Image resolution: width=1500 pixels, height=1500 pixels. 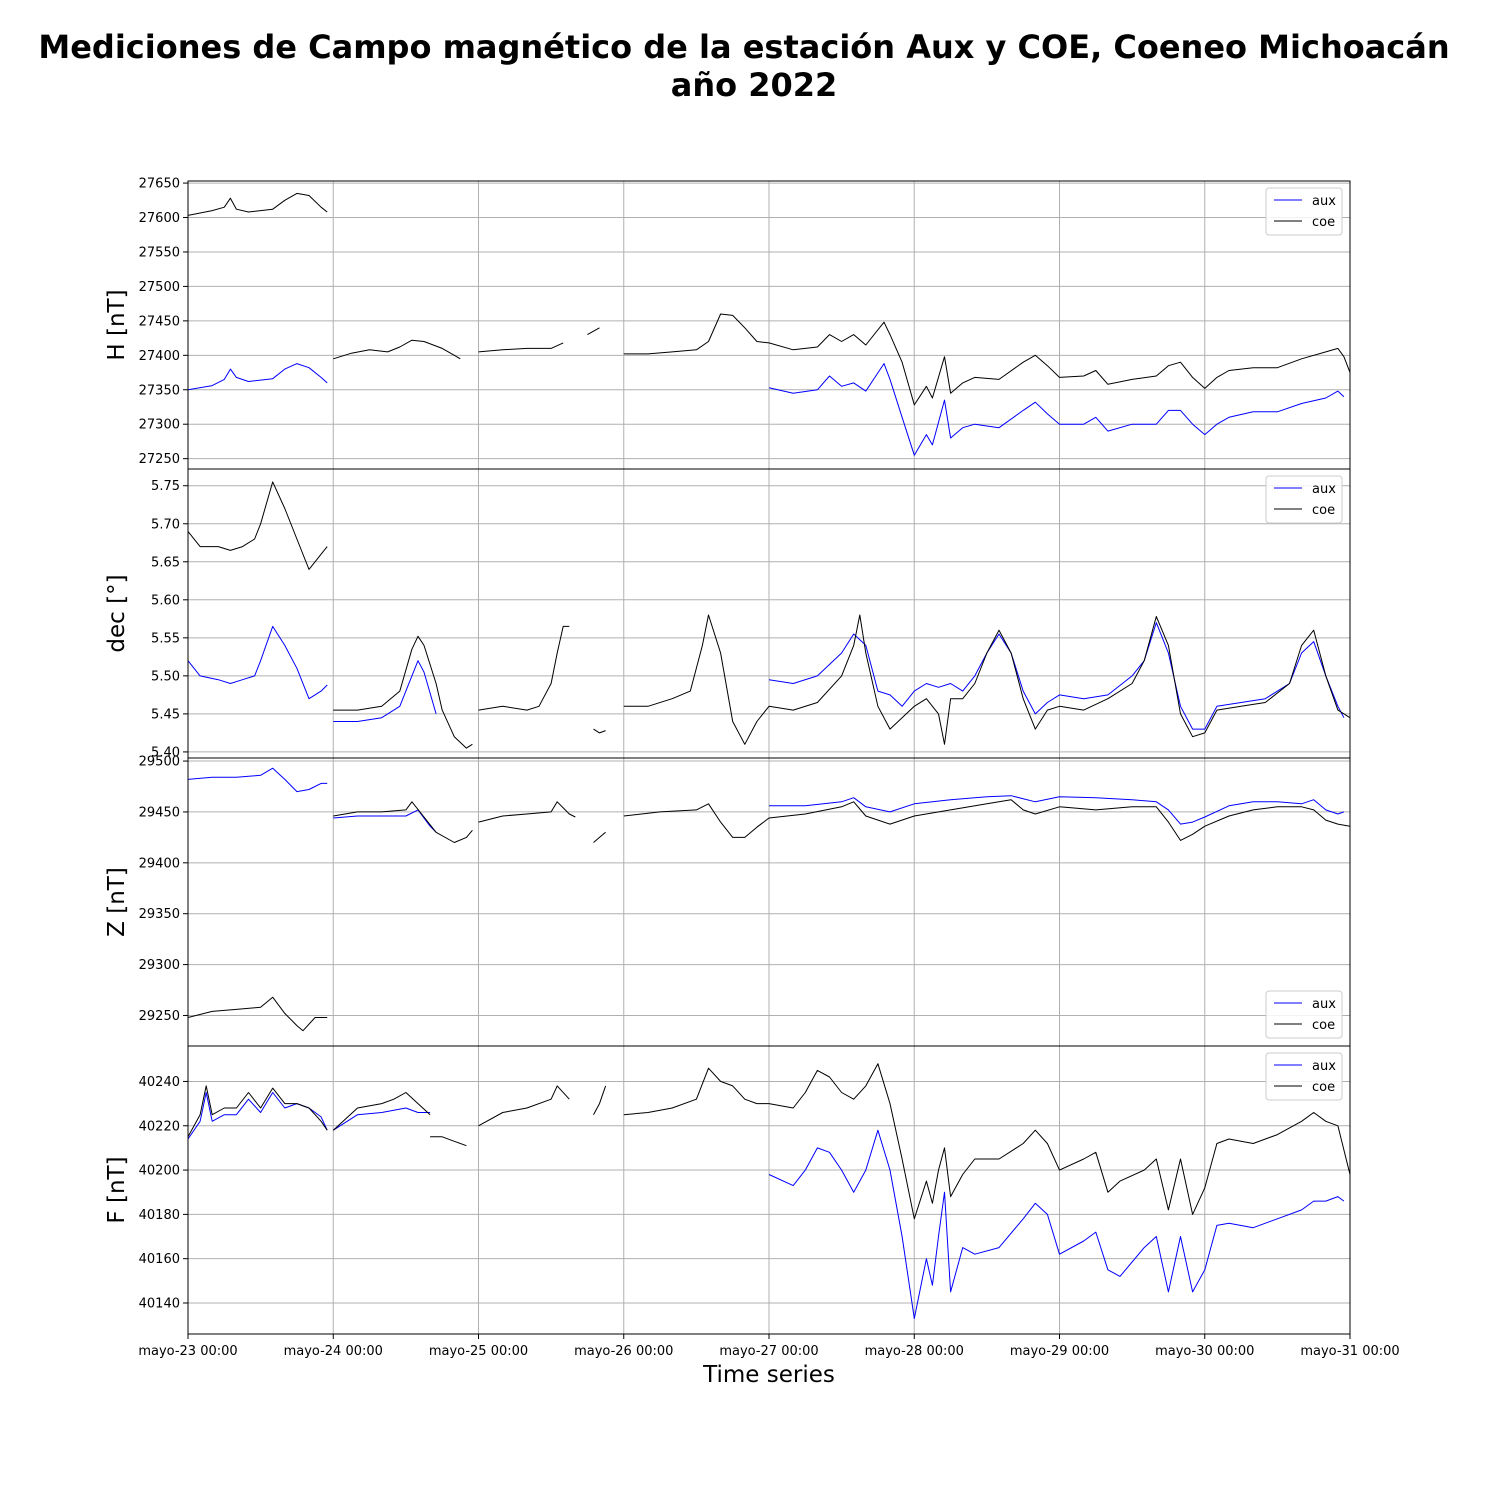 What do you see at coordinates (159, 1215) in the screenshot?
I see `y-tick-label-F: 40180` at bounding box center [159, 1215].